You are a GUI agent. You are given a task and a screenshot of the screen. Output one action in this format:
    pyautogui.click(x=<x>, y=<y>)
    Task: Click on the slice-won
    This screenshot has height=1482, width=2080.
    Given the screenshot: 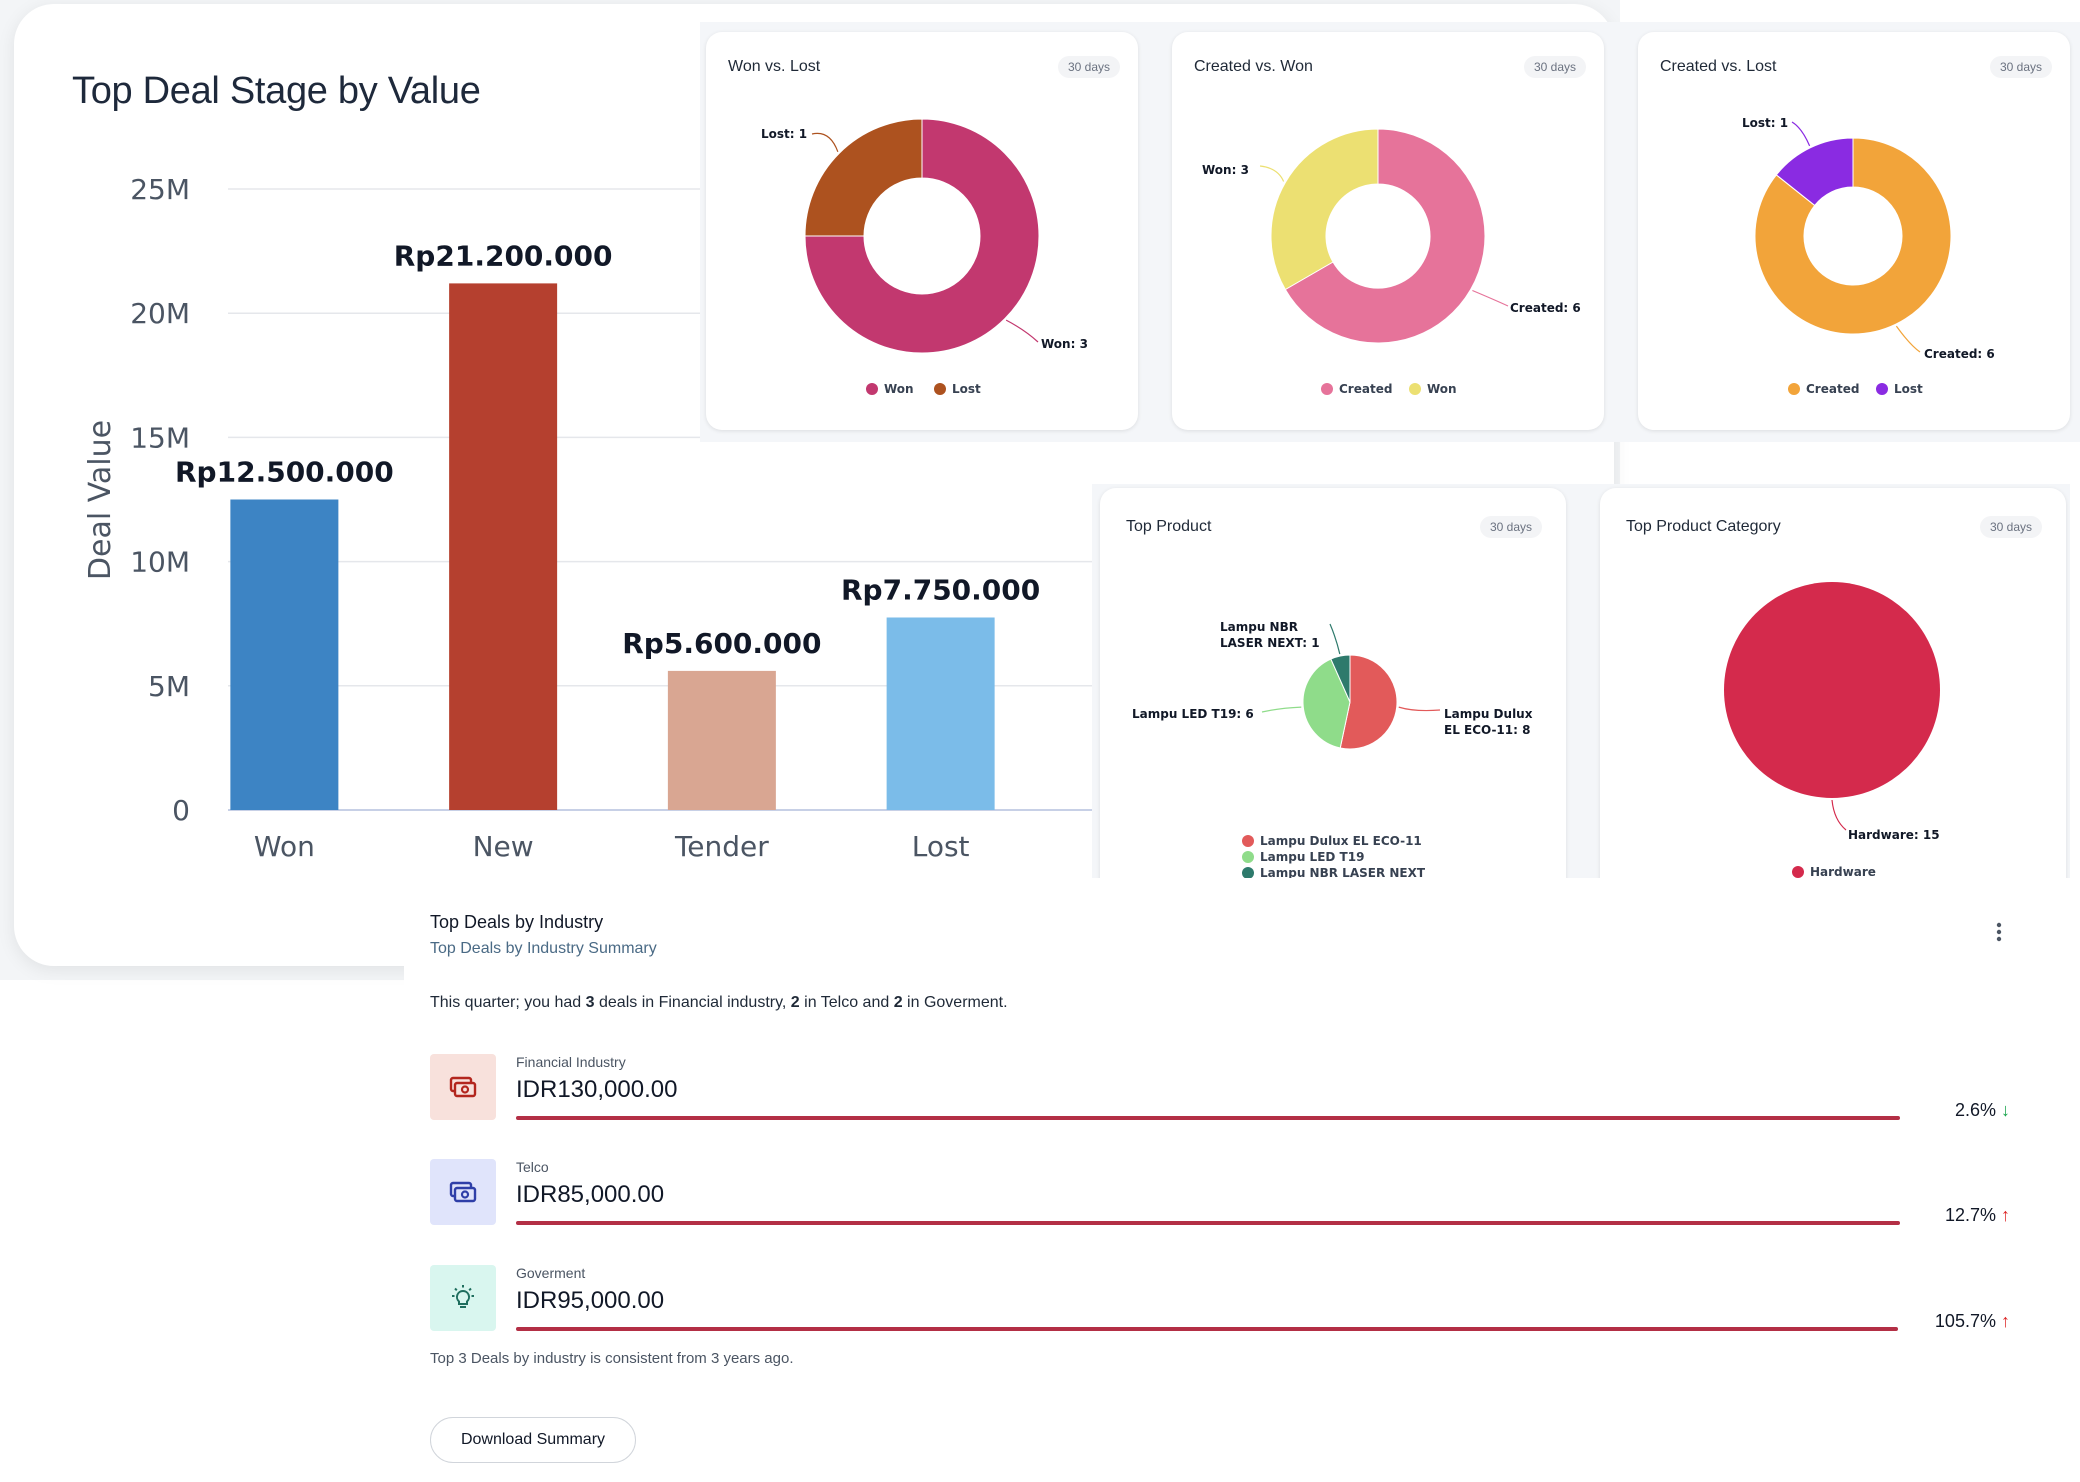 What is the action you would take?
    pyautogui.click(x=1324, y=209)
    